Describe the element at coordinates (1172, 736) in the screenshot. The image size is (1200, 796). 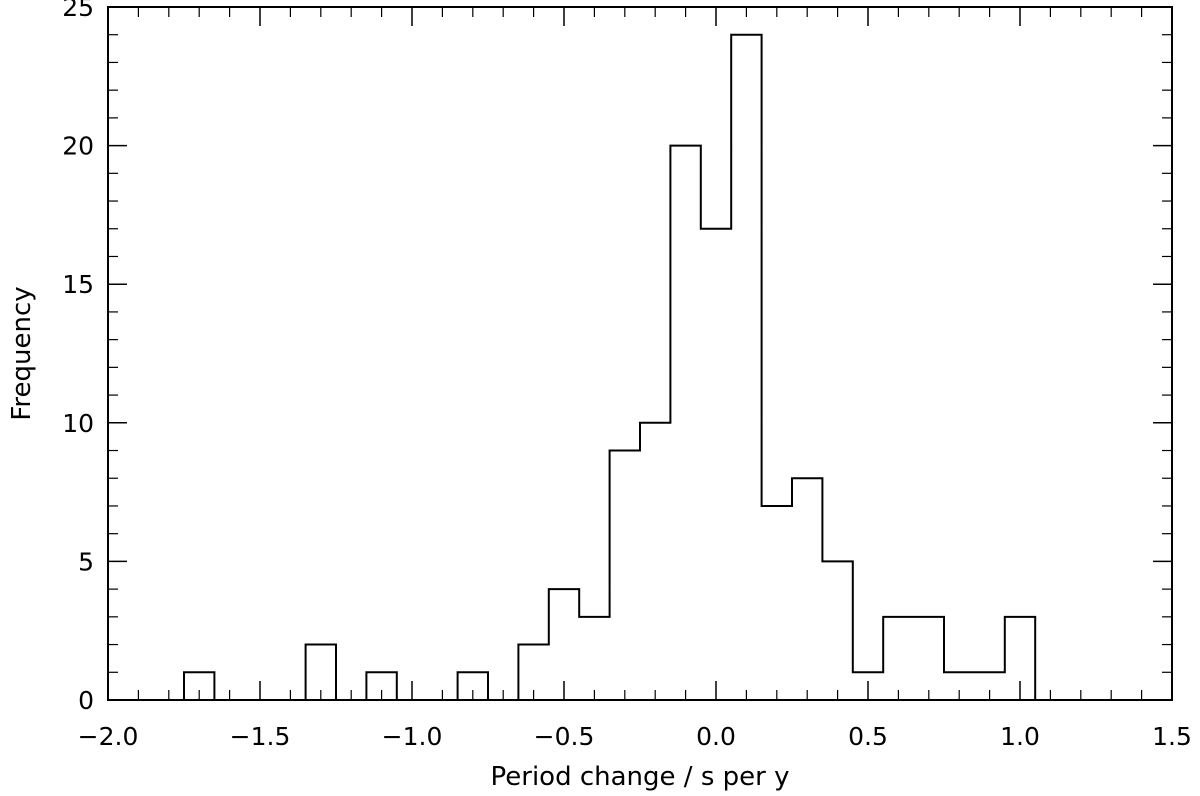
I see `x-tick-label: 1.5` at that location.